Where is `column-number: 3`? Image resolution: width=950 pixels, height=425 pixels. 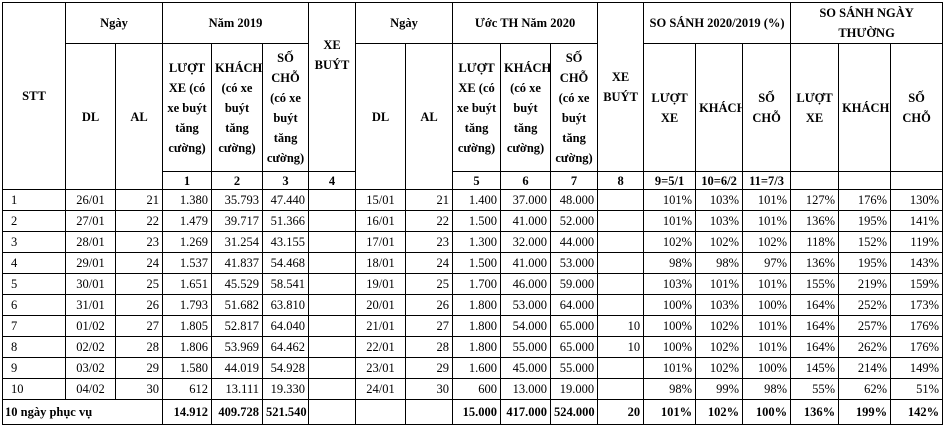 column-number: 3 is located at coordinates (285, 180).